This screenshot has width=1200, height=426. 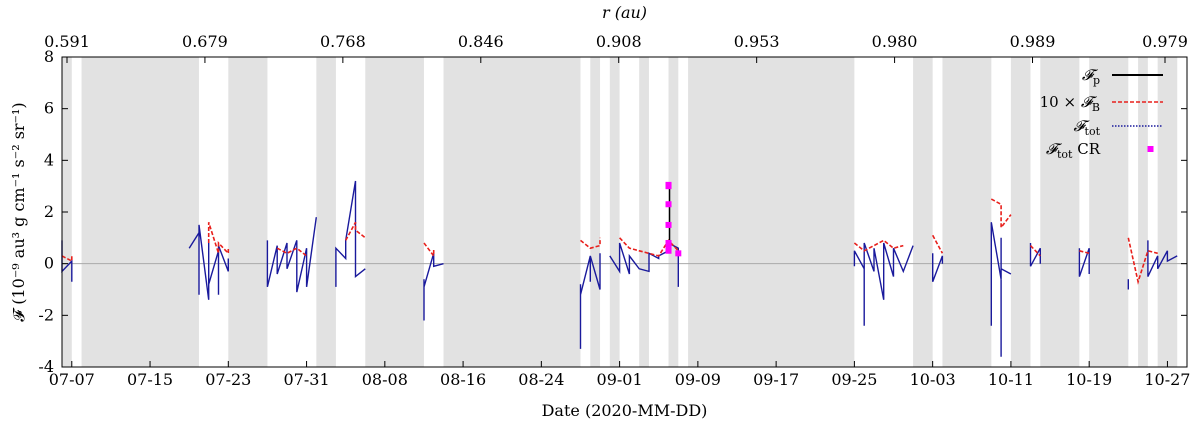 What do you see at coordinates (673, 219) in the screenshot?
I see `cr-markers` at bounding box center [673, 219].